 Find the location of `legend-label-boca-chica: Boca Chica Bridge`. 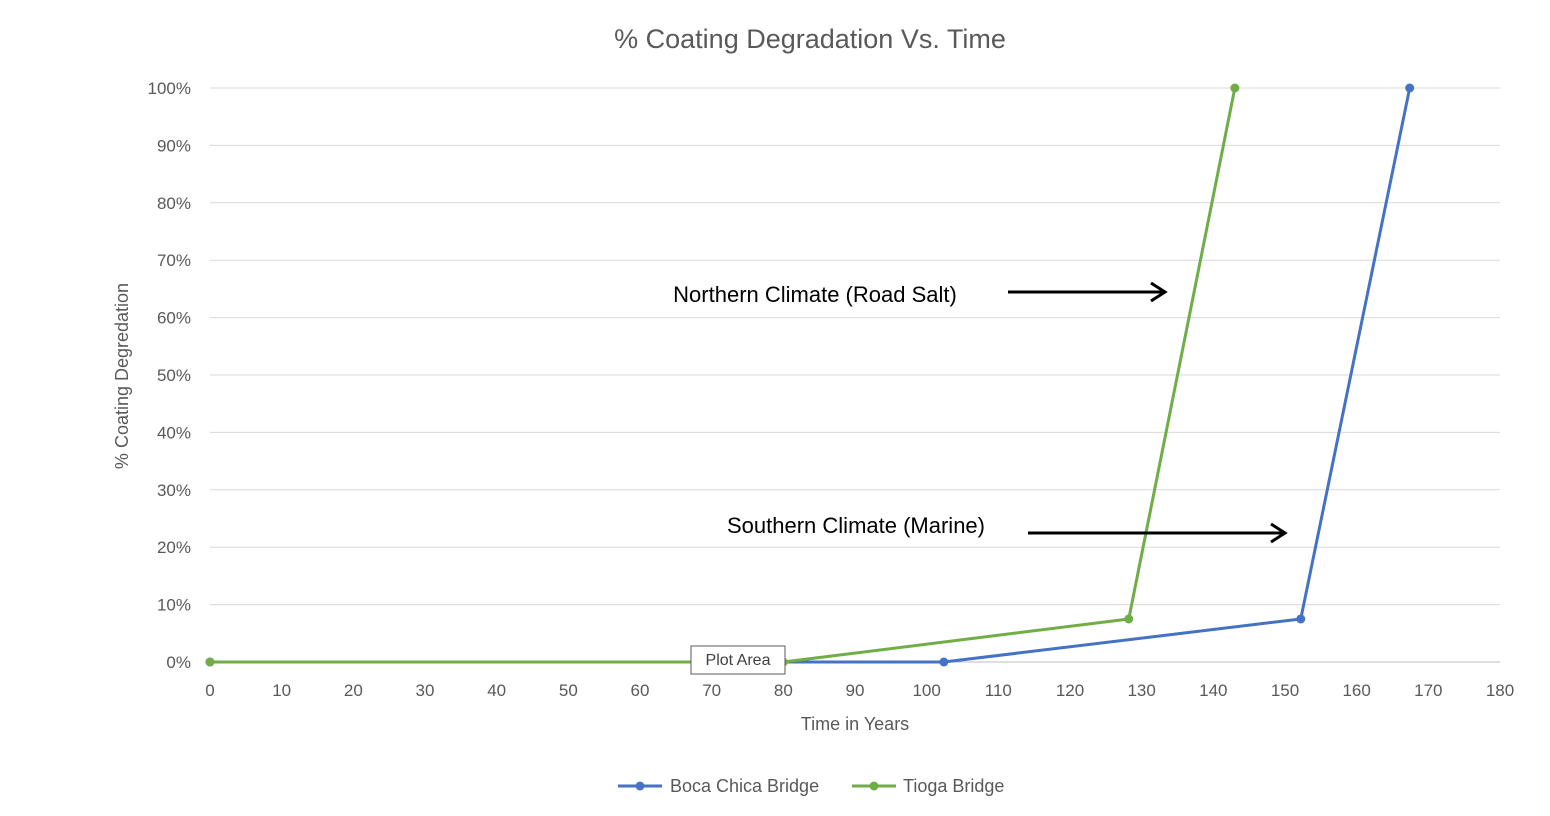

legend-label-boca-chica: Boca Chica Bridge is located at coordinates (744, 786).